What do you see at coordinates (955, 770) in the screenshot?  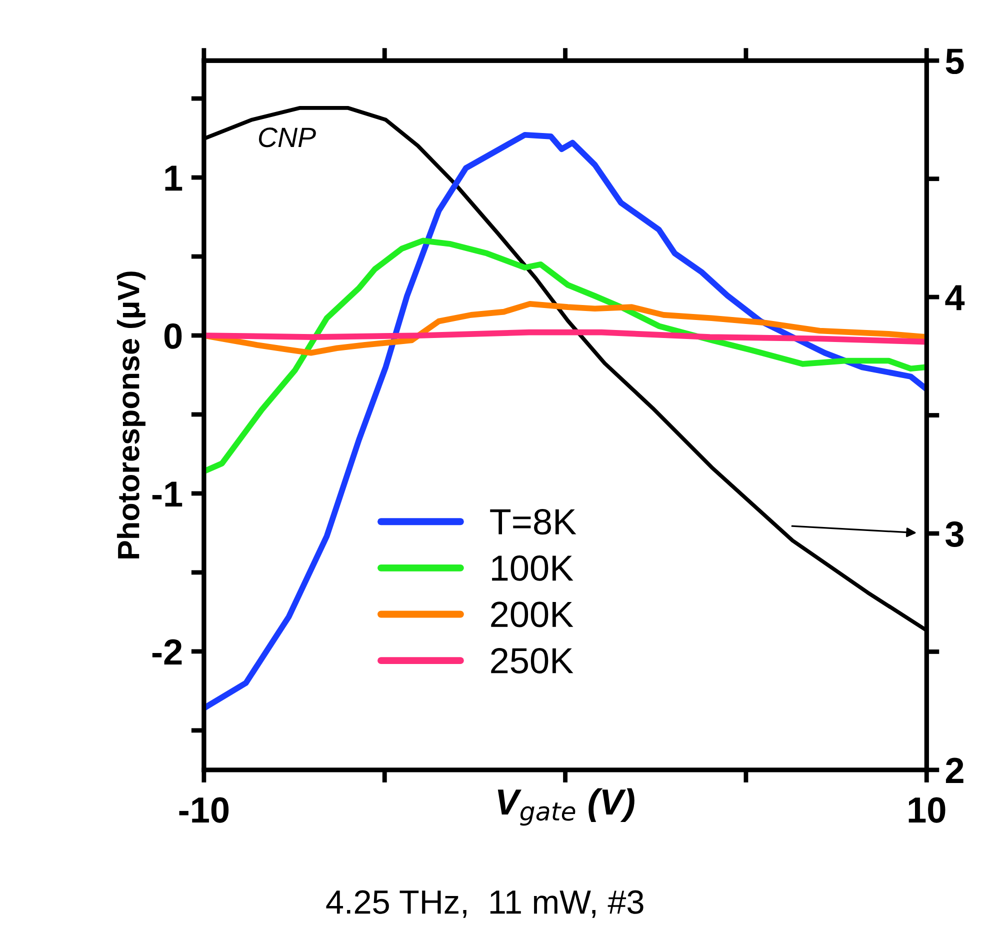 I see `y2-tick-label: 2` at bounding box center [955, 770].